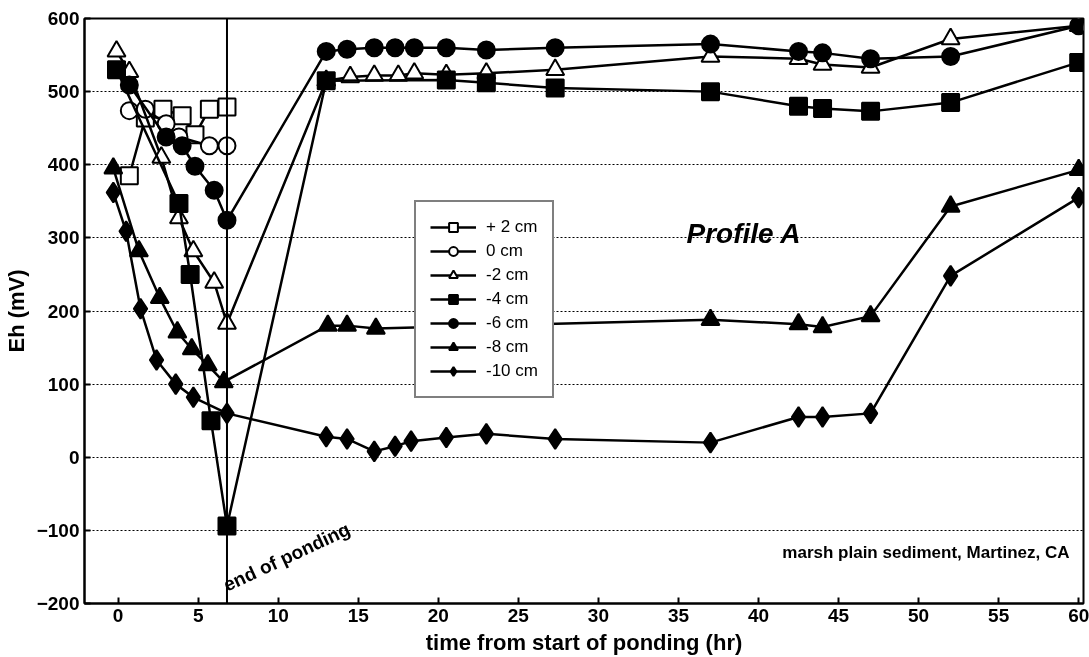  What do you see at coordinates (63, 238) in the screenshot?
I see `y-tick-label: 300` at bounding box center [63, 238].